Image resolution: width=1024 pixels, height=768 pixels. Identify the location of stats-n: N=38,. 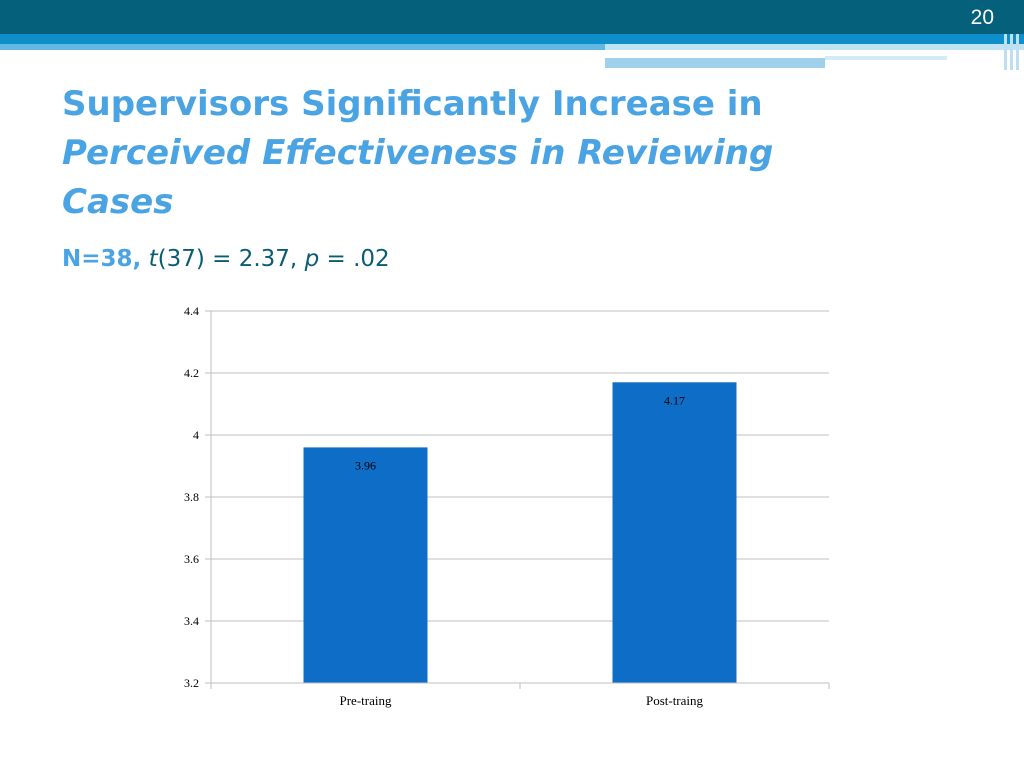
(102, 259).